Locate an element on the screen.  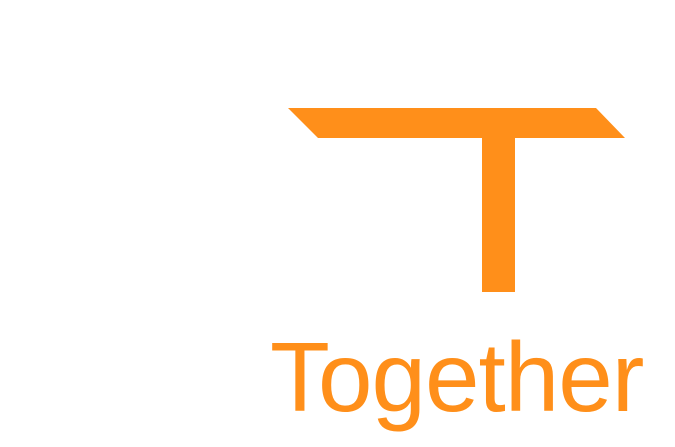
t-logo-stem is located at coordinates (498, 214).